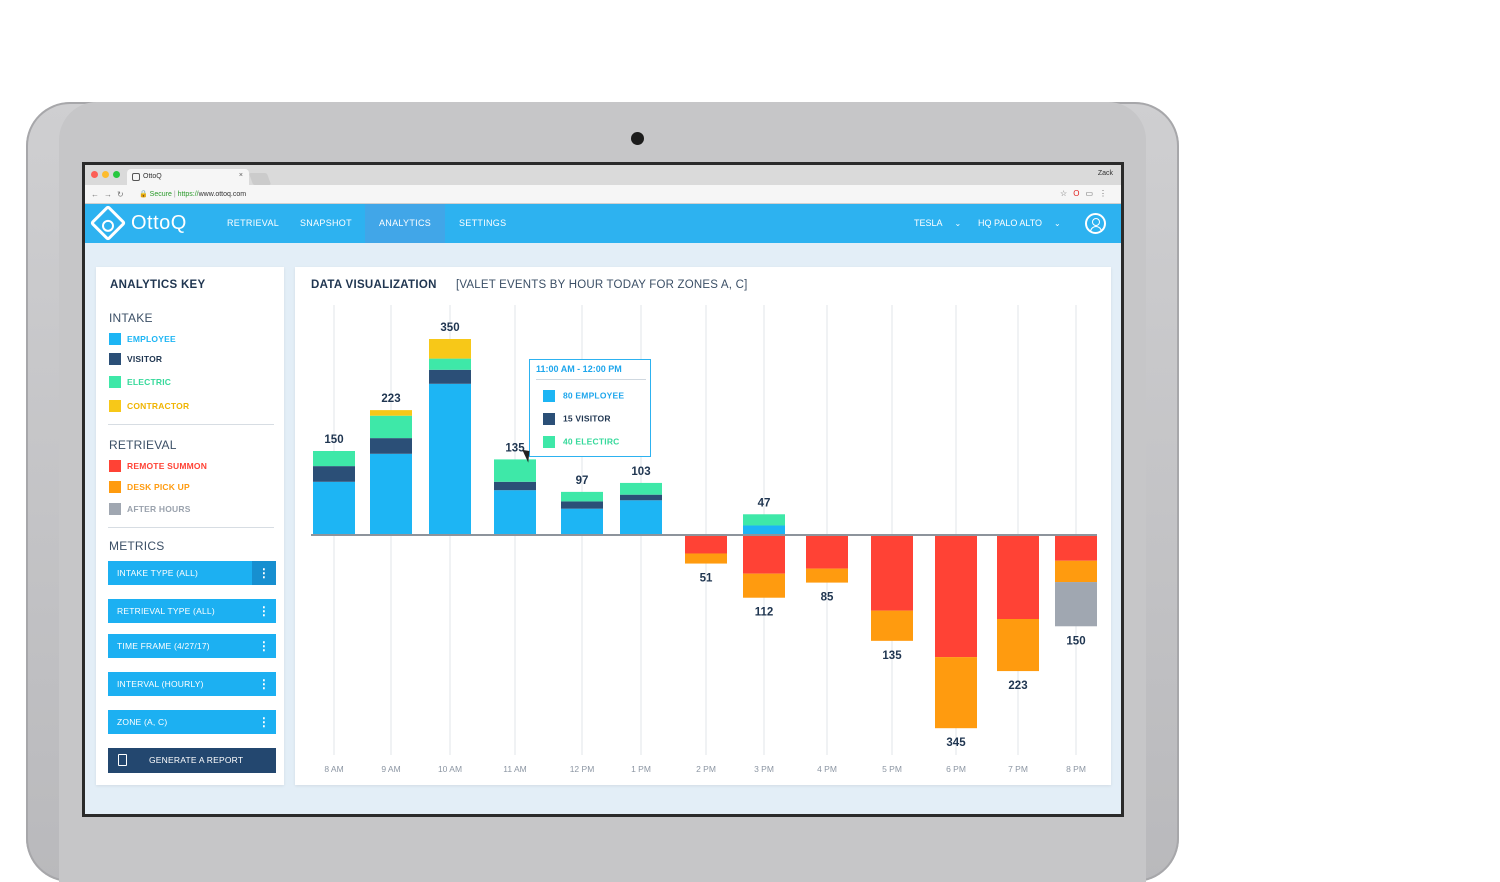 The width and height of the screenshot is (1500, 882). I want to click on menu-kebab-icon: ⋮, so click(1106, 193).